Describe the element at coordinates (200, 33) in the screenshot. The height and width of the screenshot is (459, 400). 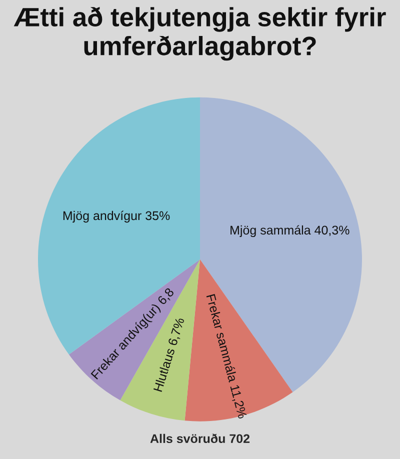
I see `chart-title: Ætti að tekjutengja sektir fyrir umferðarlagabrot?` at that location.